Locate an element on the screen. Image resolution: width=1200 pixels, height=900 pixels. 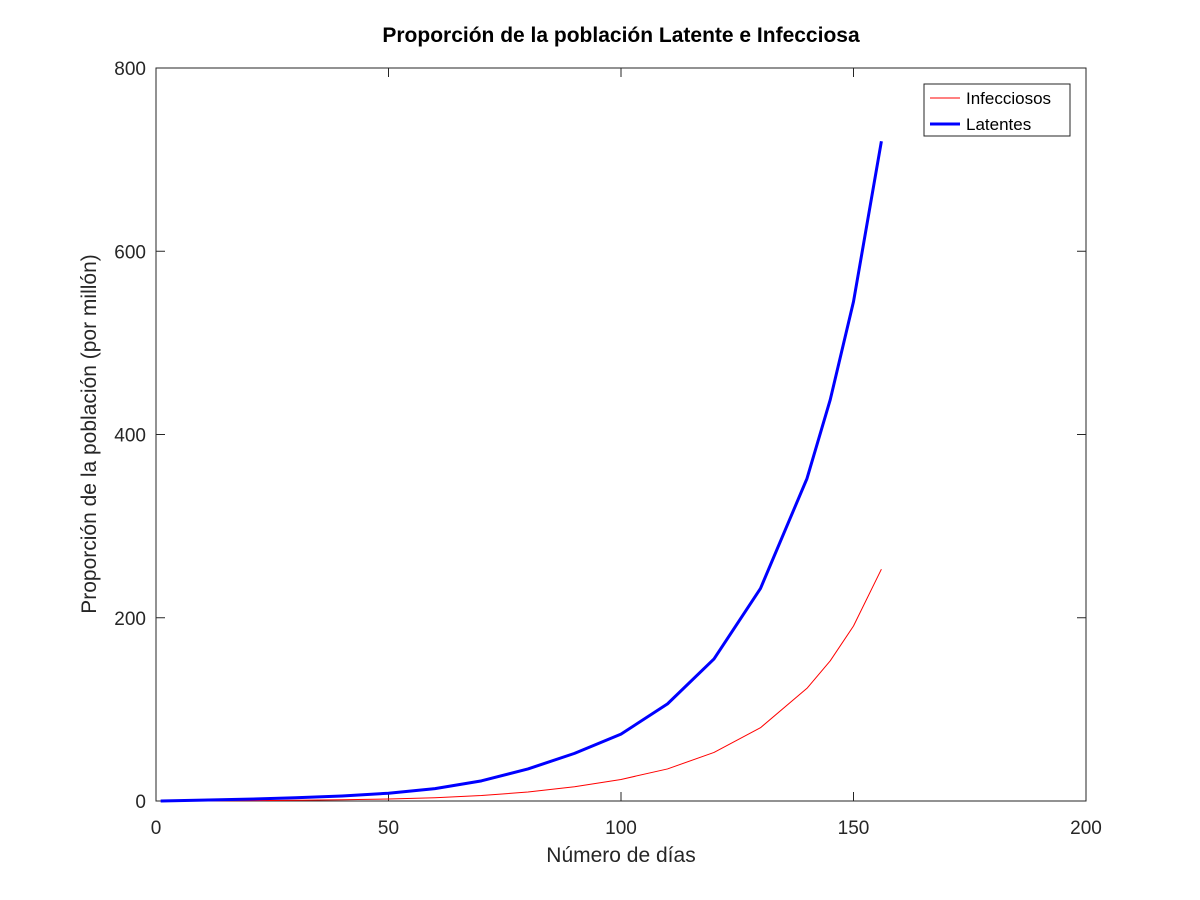
legend: Infecciosos Latentes is located at coordinates (997, 110).